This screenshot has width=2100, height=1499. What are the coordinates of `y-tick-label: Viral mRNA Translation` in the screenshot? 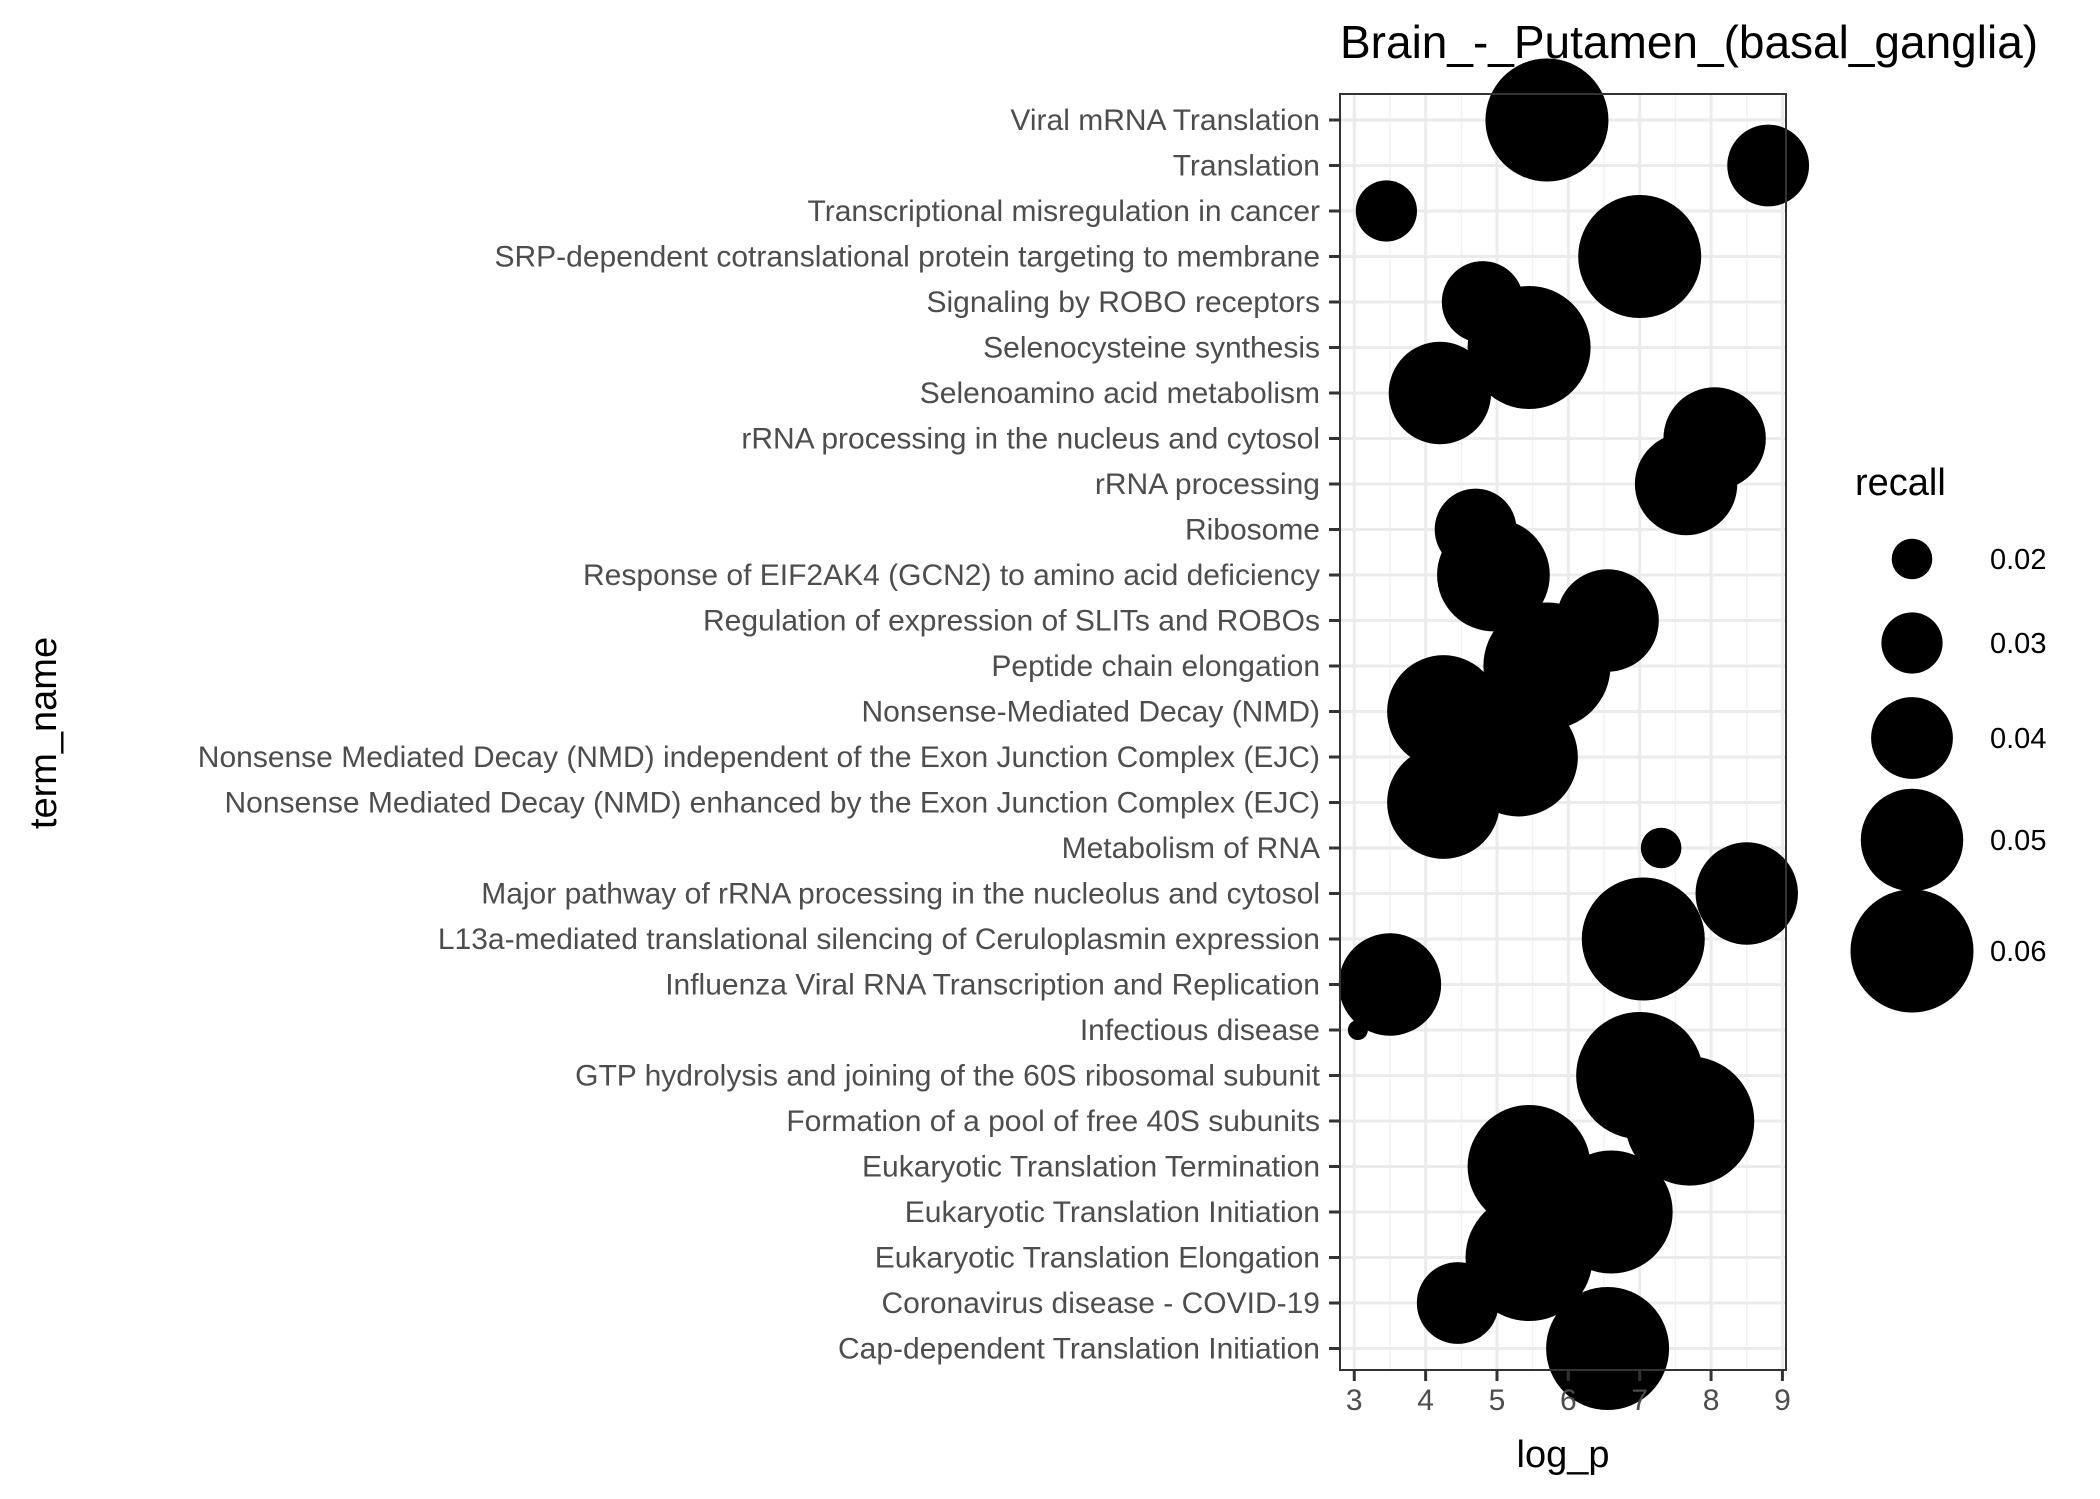 It's located at (1165, 120).